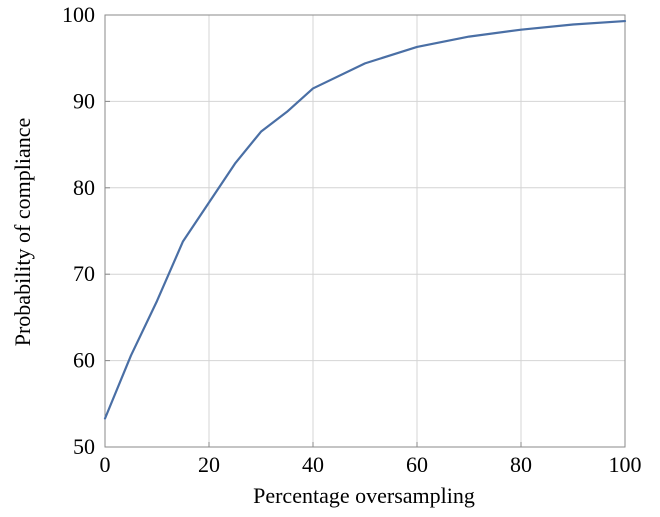 This screenshot has width=660, height=517. Describe the element at coordinates (625, 464) in the screenshot. I see `x-tick-label: 100` at that location.